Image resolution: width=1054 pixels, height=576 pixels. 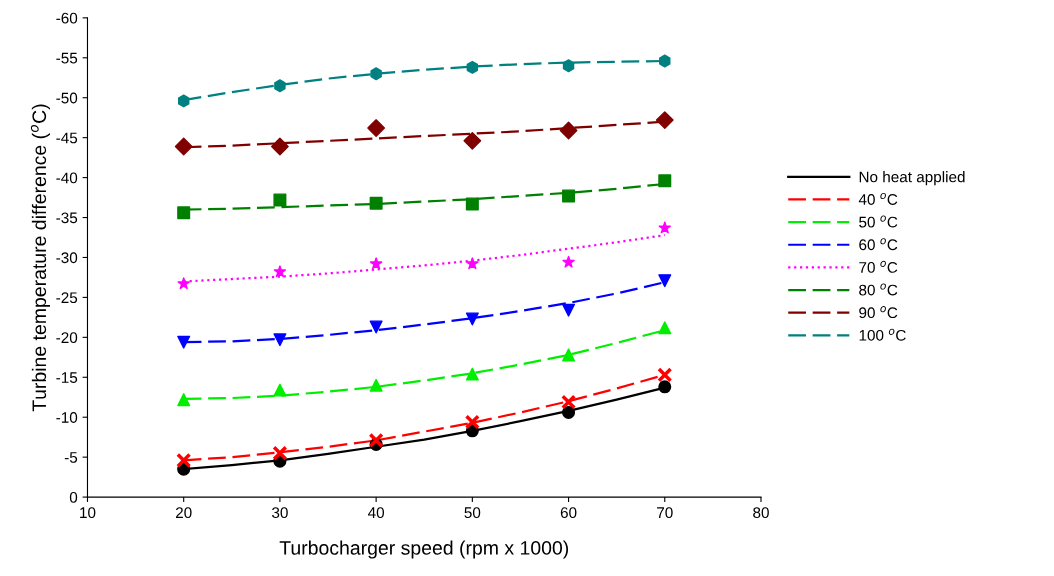 What do you see at coordinates (878, 289) in the screenshot?
I see `legend-label: 80 $^{o}$C` at bounding box center [878, 289].